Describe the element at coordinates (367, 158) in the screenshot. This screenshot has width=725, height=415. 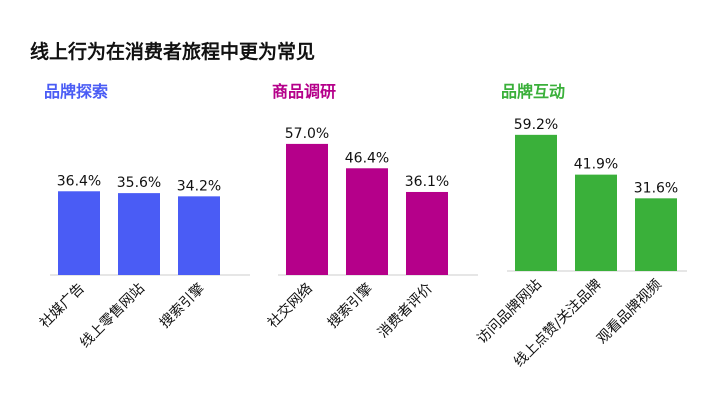
I see `value-label: 46.4%` at that location.